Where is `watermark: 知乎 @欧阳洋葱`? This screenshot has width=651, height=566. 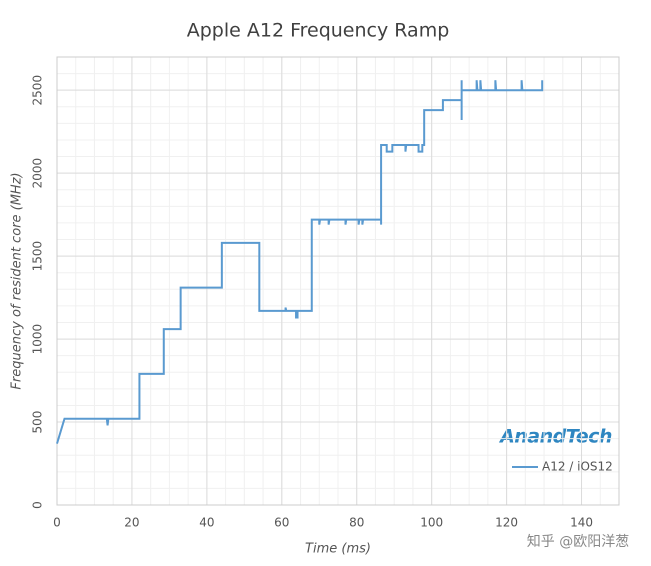 watermark: 知乎 @欧阳洋葱 is located at coordinates (578, 541).